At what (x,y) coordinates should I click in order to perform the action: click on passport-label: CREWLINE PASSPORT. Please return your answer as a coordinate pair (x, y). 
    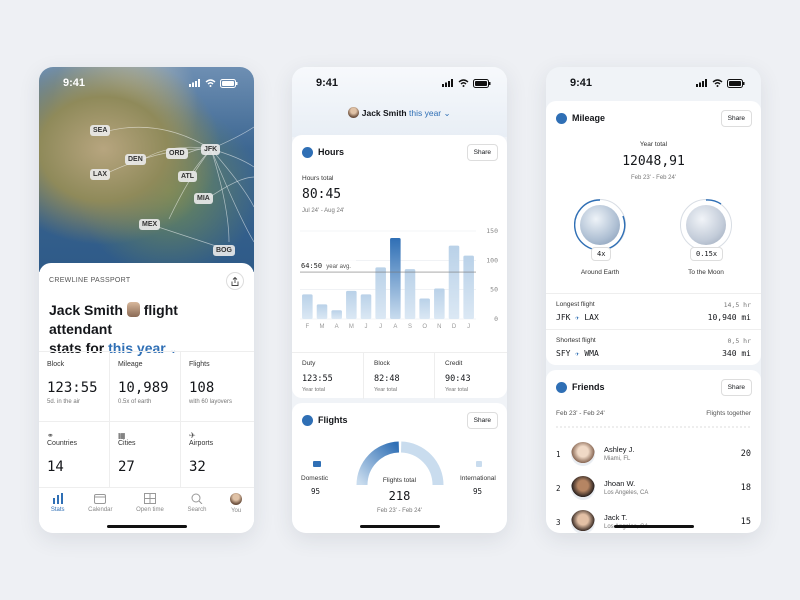
    Looking at the image, I should click on (90, 280).